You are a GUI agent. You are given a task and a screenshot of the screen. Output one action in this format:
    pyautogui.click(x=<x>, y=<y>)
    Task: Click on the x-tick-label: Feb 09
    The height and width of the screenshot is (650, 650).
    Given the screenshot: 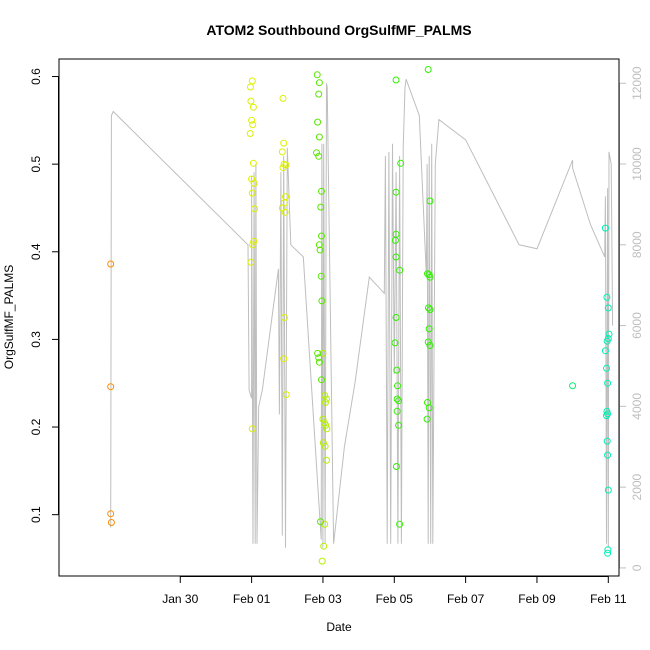 What is the action you would take?
    pyautogui.click(x=537, y=599)
    